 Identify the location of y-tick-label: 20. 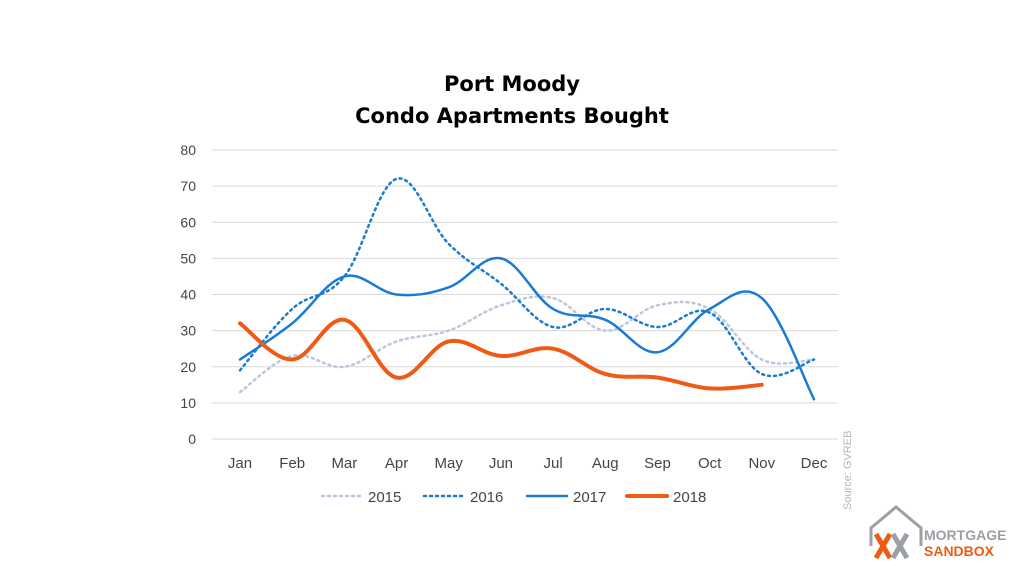
(188, 367).